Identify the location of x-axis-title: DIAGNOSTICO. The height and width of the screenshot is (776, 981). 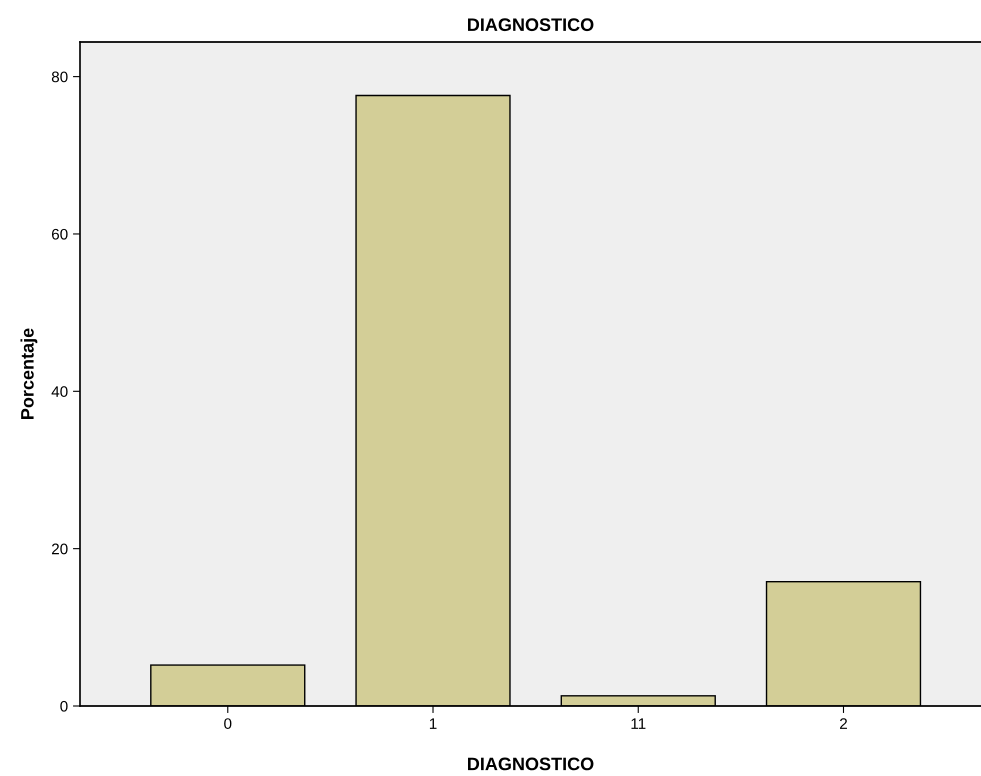
(531, 764).